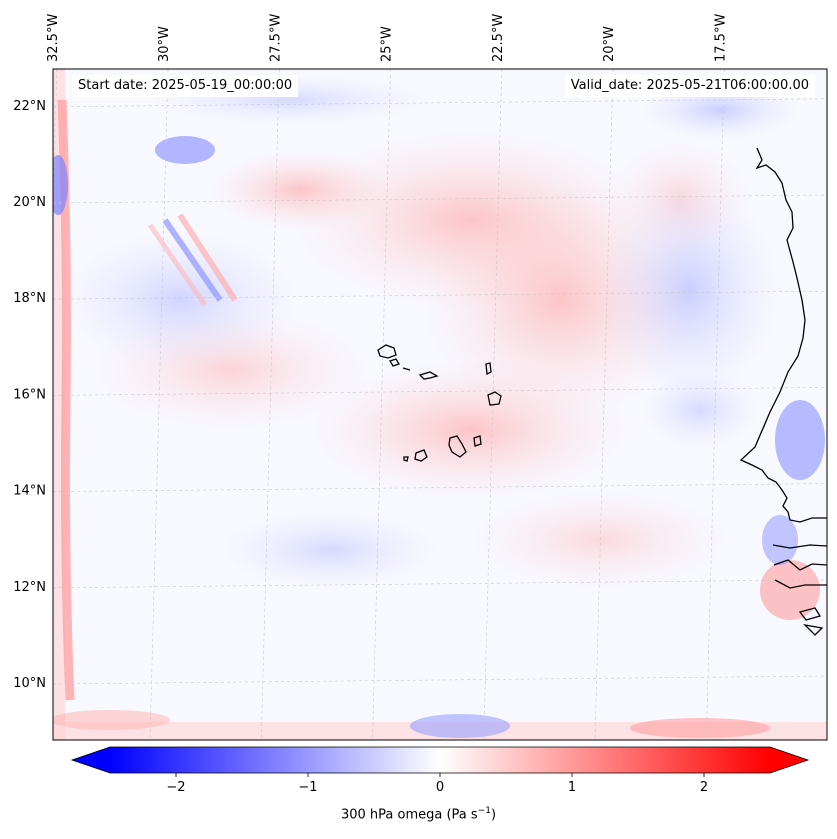 The height and width of the screenshot is (839, 837). I want to click on valid-date-label: Valid_date: 2025-05-21T06:00:00.00, so click(689, 86).